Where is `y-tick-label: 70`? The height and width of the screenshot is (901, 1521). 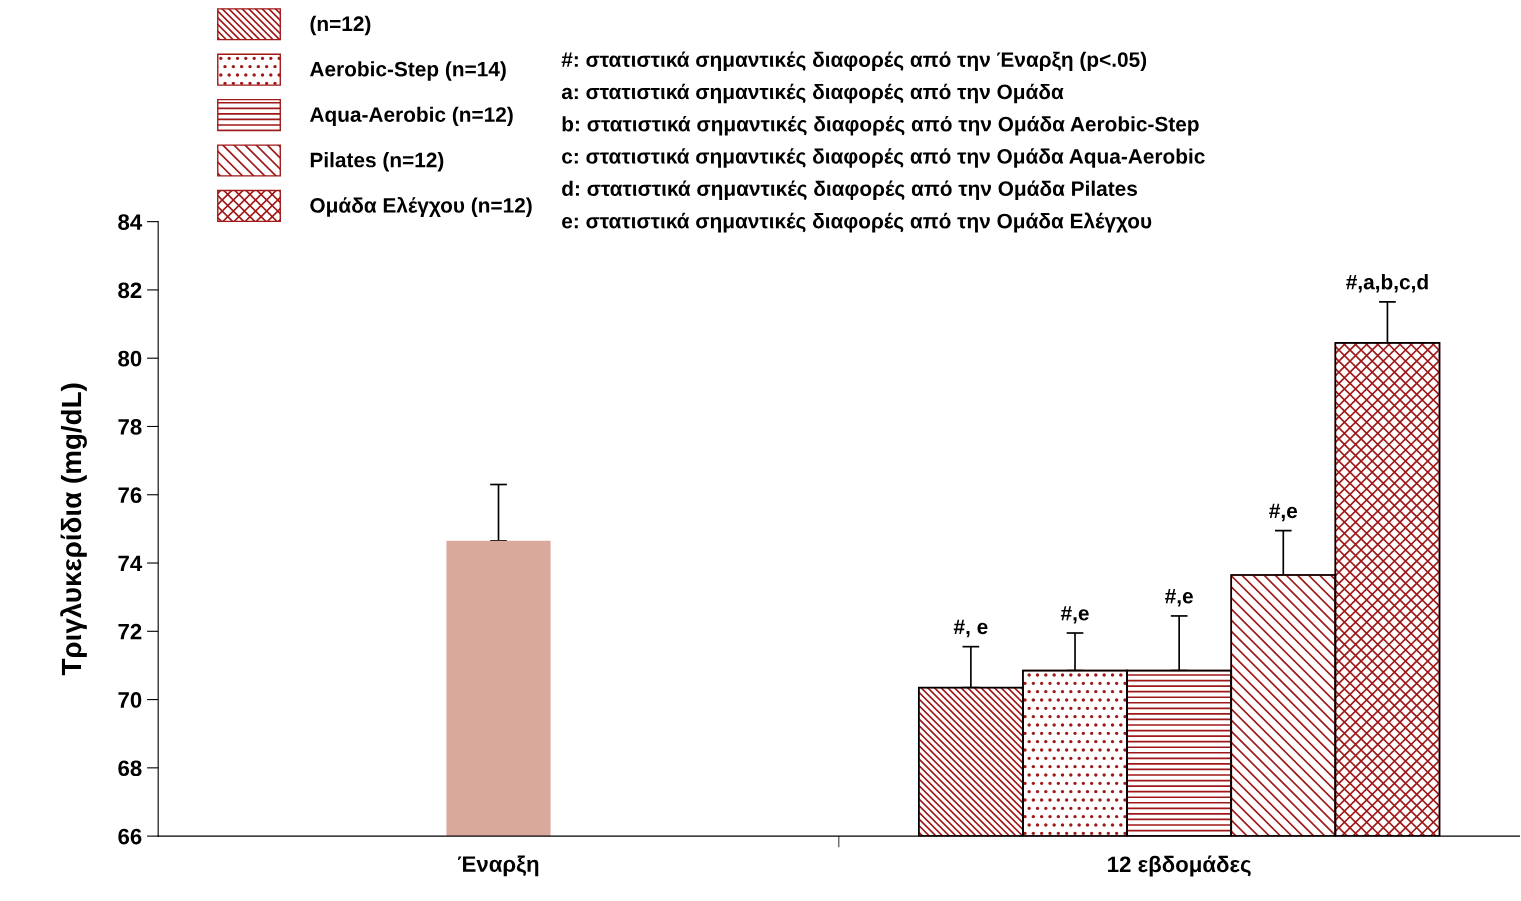 y-tick-label: 70 is located at coordinates (130, 700).